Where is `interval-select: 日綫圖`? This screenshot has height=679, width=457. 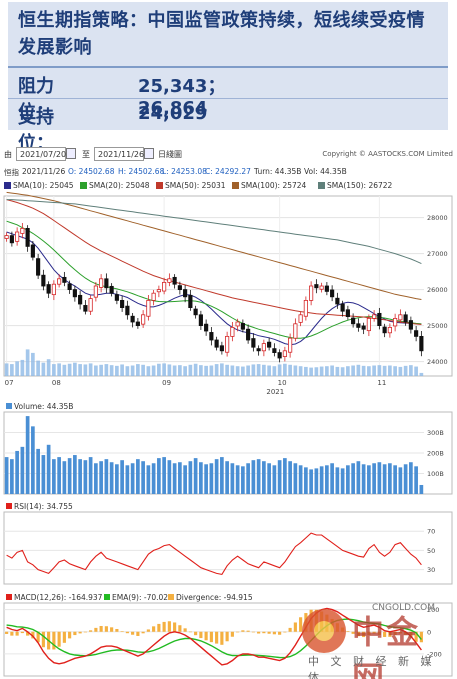
interval-select: 日綫圖 is located at coordinates (170, 154).